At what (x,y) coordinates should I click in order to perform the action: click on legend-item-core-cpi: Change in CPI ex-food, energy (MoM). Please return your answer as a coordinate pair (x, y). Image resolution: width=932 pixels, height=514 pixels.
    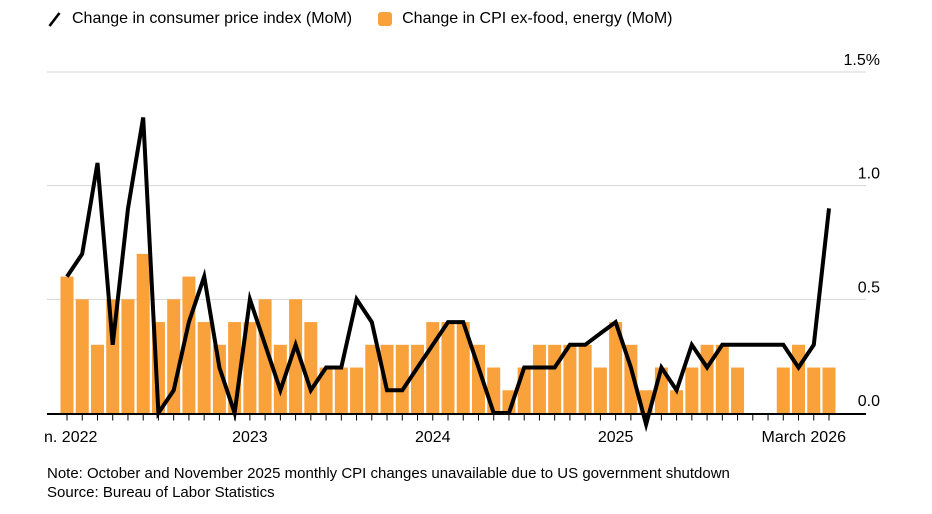
    Looking at the image, I should click on (525, 19).